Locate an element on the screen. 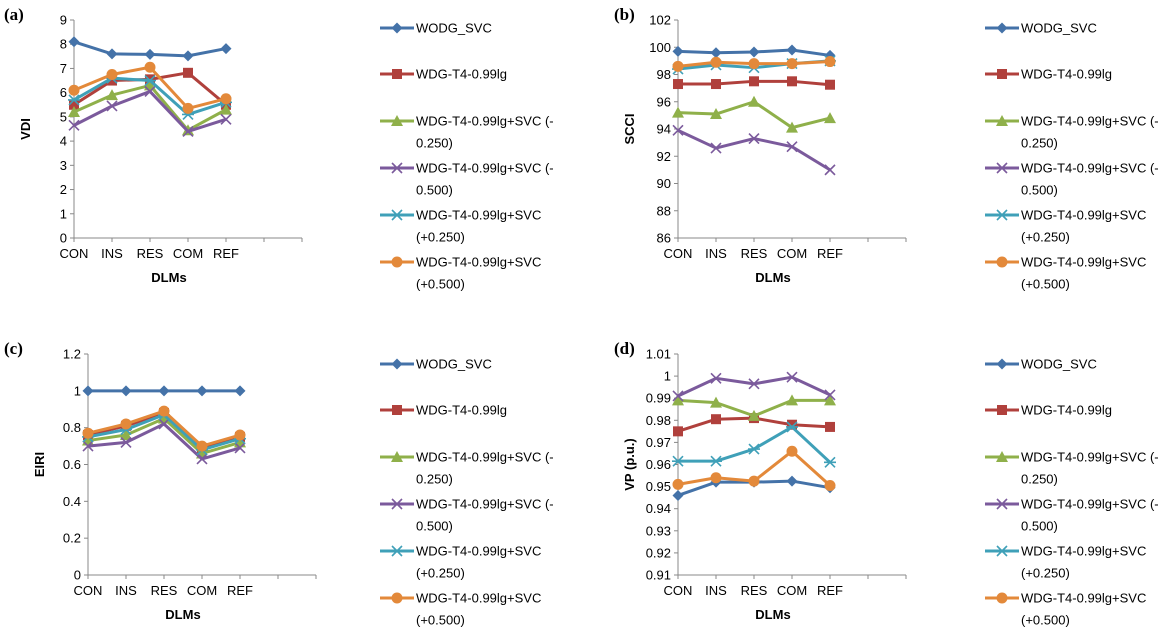 This screenshot has width=1168, height=634. y-tick-label: 5 is located at coordinates (63, 116).